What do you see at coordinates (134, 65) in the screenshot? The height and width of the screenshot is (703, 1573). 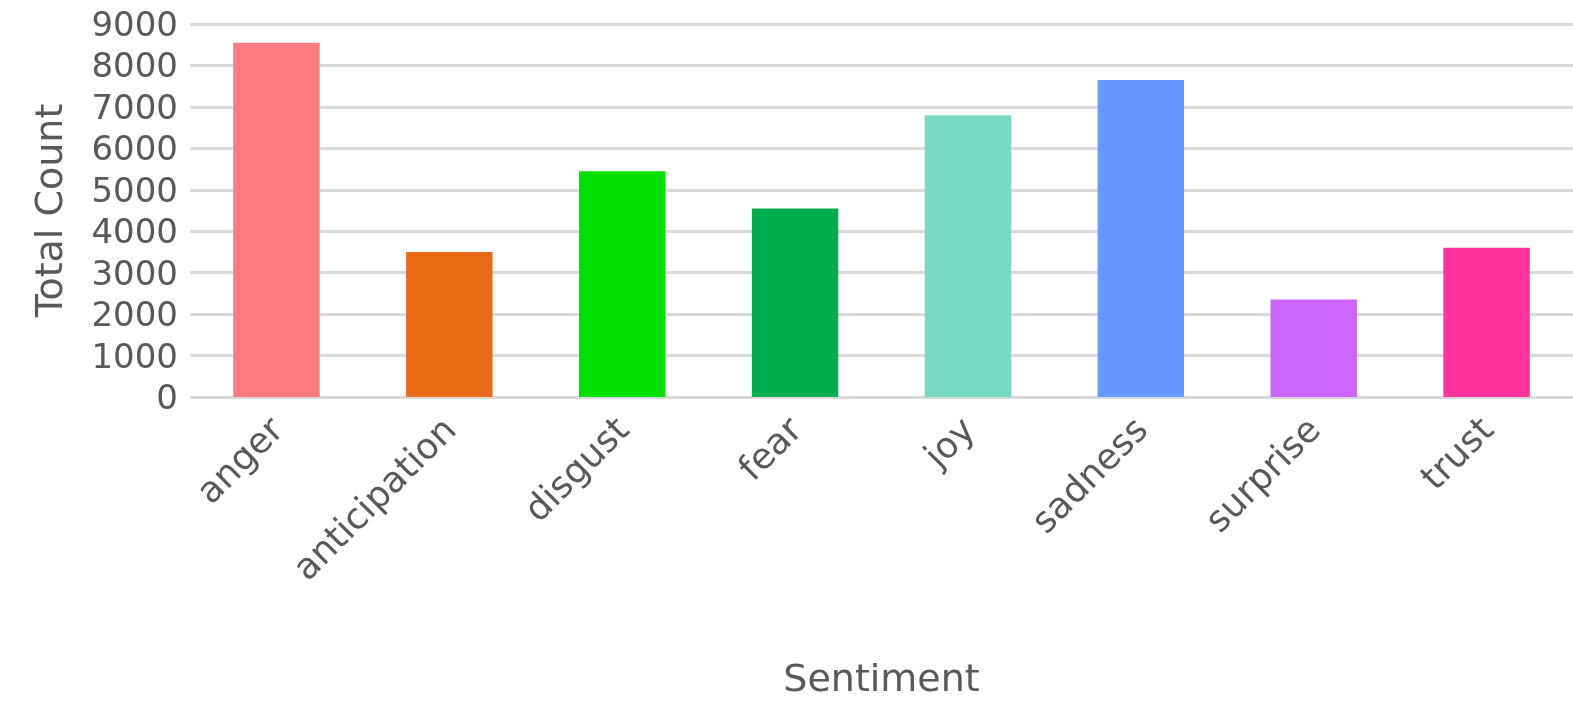 I see `y-tick-label: 8000` at bounding box center [134, 65].